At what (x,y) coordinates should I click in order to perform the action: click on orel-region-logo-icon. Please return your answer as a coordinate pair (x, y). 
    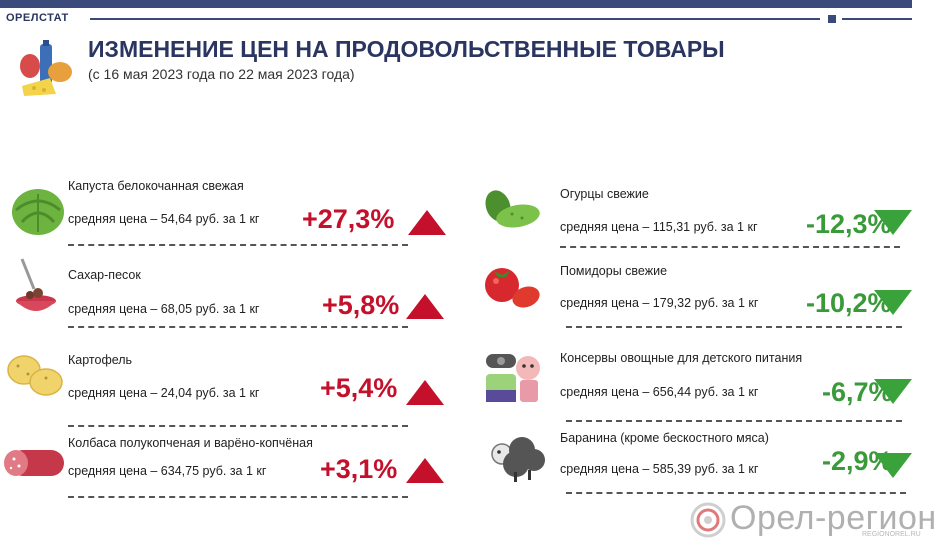
    Looking at the image, I should click on (708, 520).